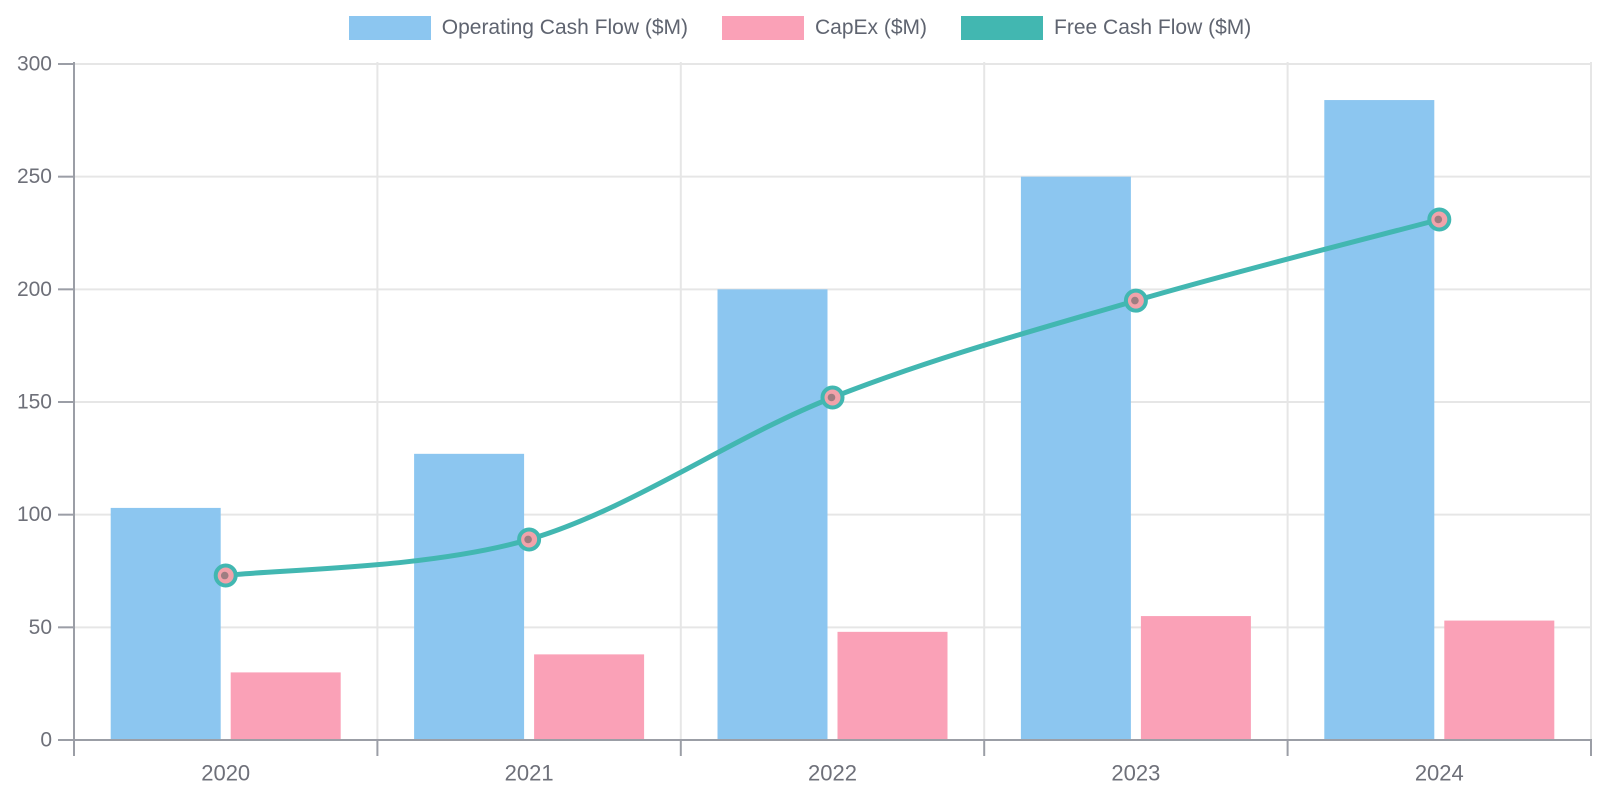 The height and width of the screenshot is (800, 1600). I want to click on legend-label-operating-cash-flow: Operating Cash Flow ($M), so click(564, 27).